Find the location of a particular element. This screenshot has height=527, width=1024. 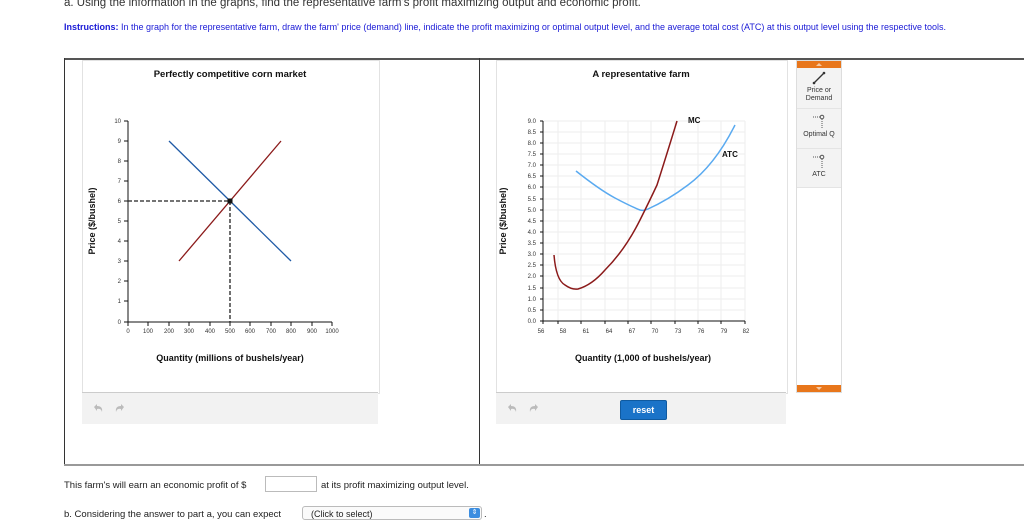

svg-text: 10 is located at coordinates (117, 122).